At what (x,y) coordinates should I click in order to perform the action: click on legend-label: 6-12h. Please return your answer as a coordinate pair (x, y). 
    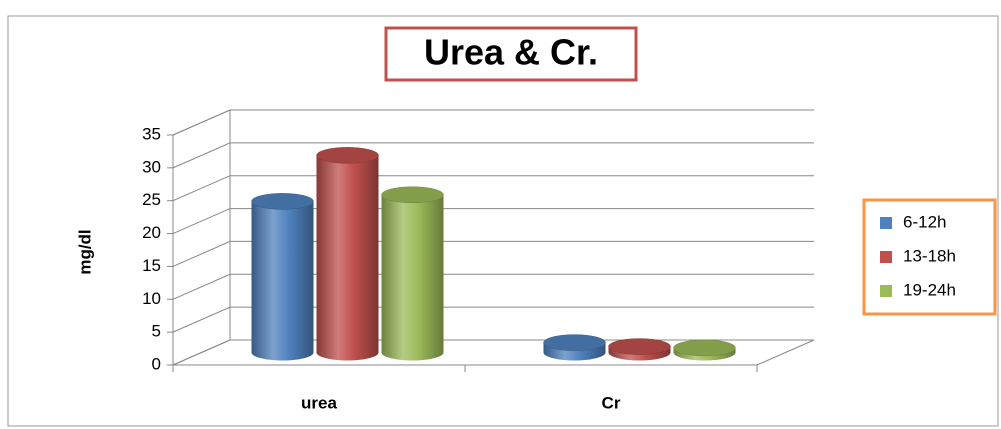
    Looking at the image, I should click on (924, 221).